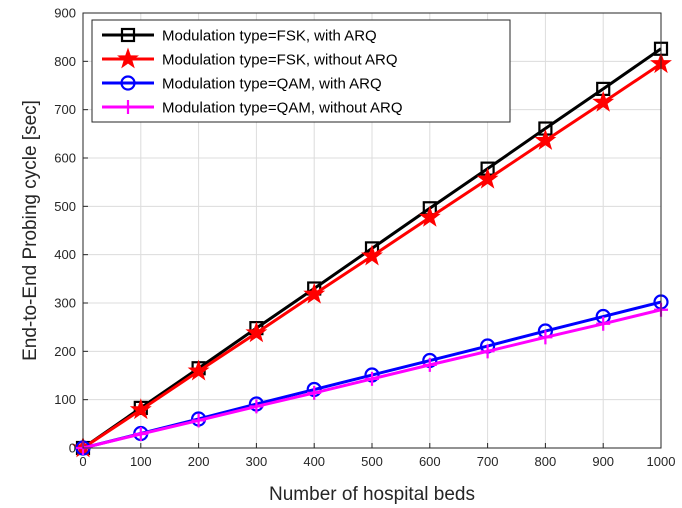  I want to click on legend-item: Modulation type=FSK, without ARQ, so click(250, 58).